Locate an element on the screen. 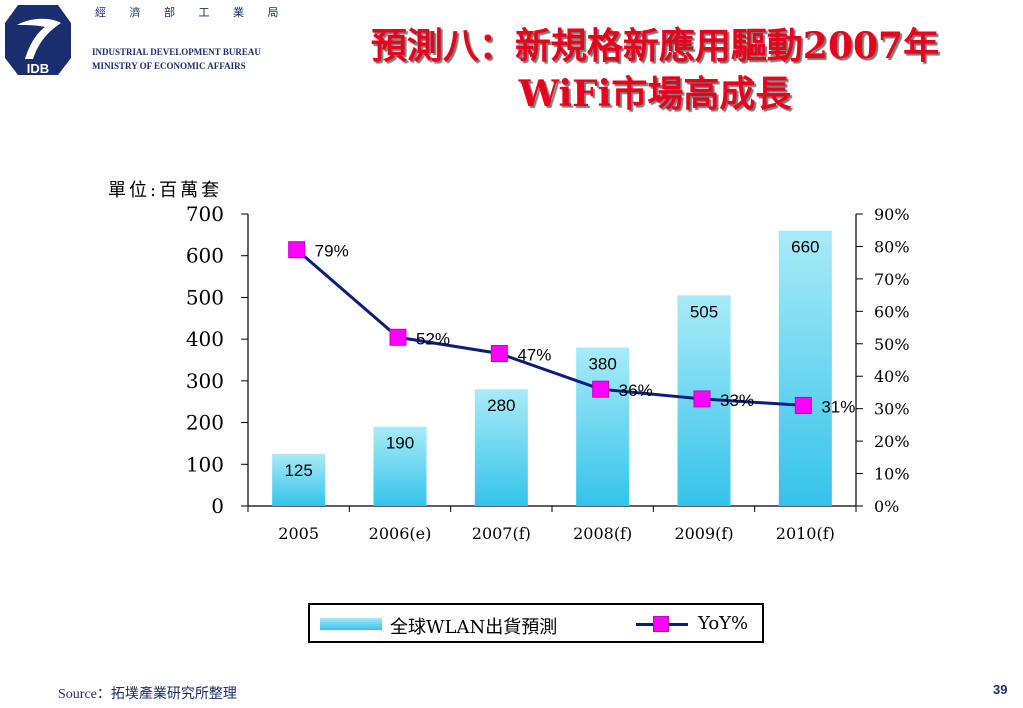 The image size is (1023, 708). bar-value-label: 505 is located at coordinates (704, 311).